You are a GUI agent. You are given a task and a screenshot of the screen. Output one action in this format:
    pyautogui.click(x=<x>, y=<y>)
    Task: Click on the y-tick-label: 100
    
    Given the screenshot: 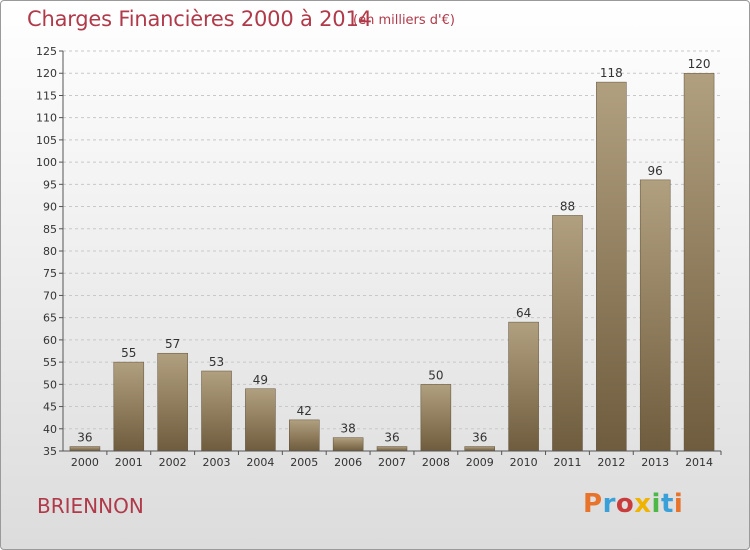 What is the action you would take?
    pyautogui.click(x=46, y=162)
    